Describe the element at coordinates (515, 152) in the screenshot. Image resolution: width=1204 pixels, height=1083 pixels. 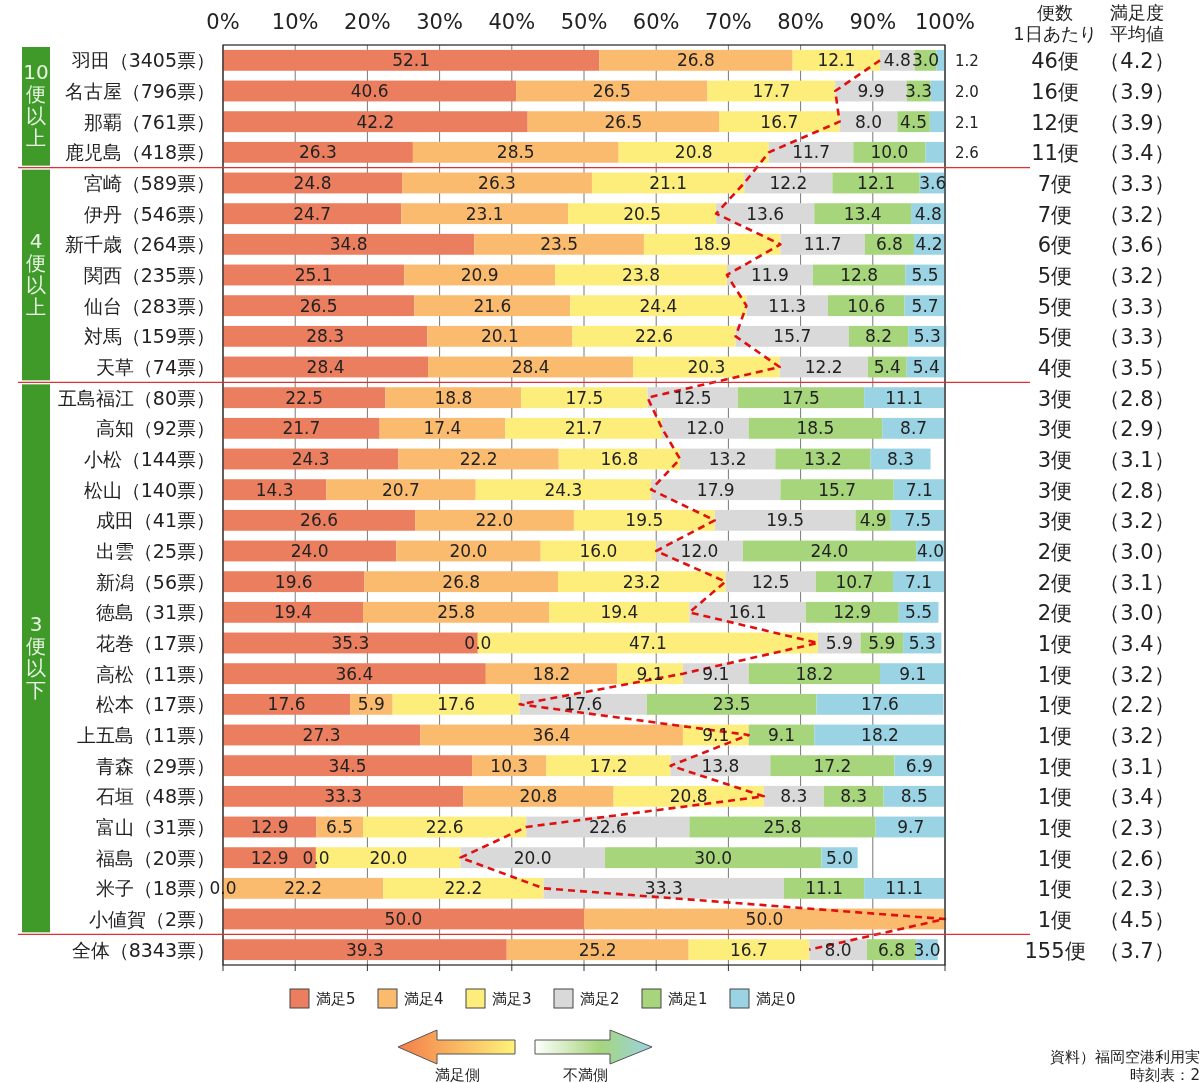
I see `data-label: 28.5` at that location.